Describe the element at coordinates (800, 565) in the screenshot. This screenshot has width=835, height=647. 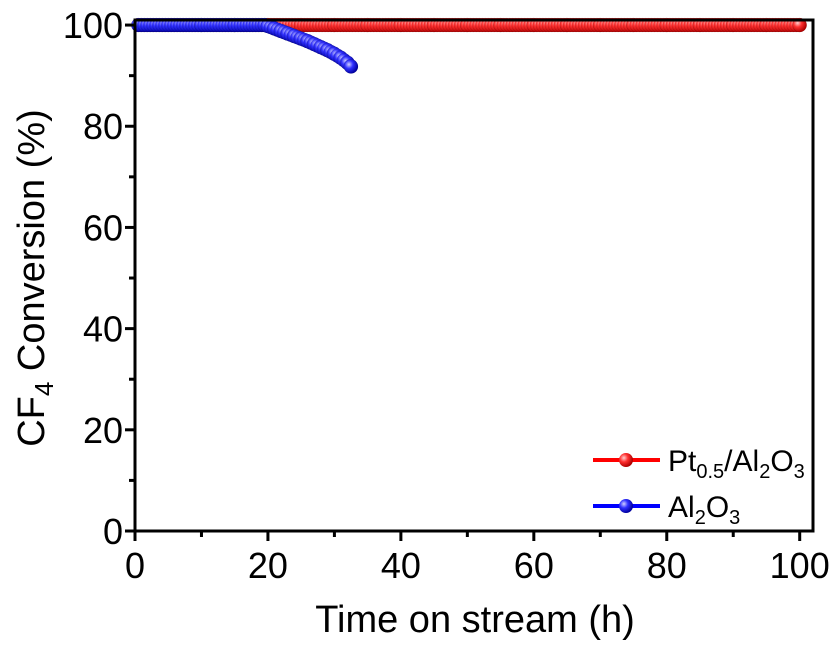
I see `x-tick-label: 100` at that location.